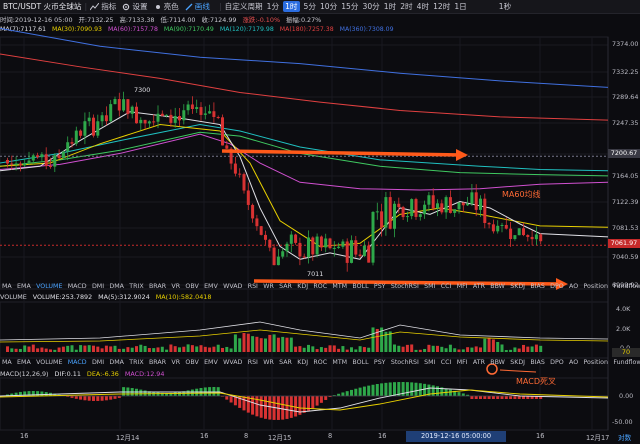  Describe the element at coordinates (460, 6) in the screenshot. I see `interval-1d: 1日` at that location.